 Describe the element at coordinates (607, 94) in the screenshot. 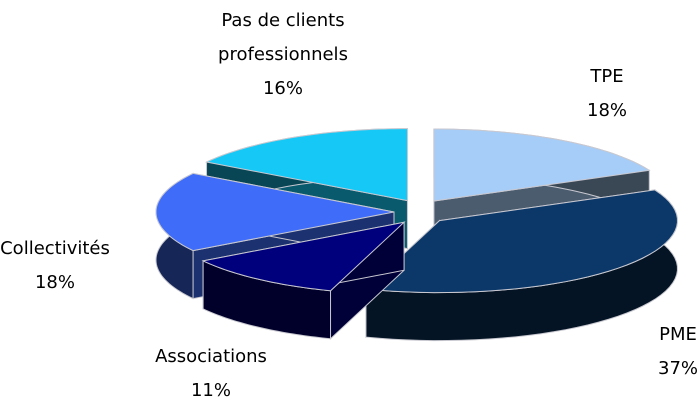

I see `data-label: TPE 18%` at that location.